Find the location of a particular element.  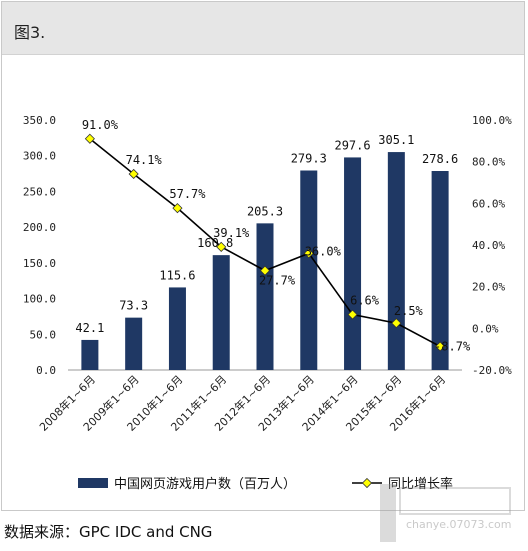

bar-value-label: 205.3 is located at coordinates (265, 211).